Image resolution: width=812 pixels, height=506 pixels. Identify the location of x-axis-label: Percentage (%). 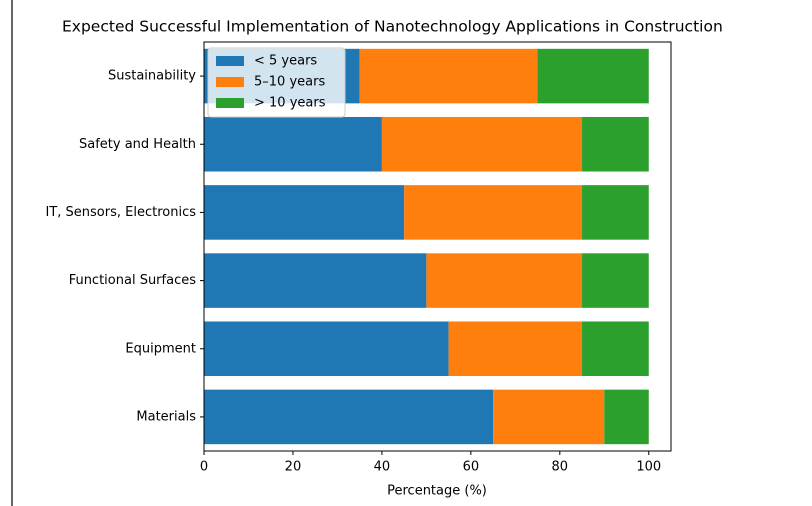
(437, 491).